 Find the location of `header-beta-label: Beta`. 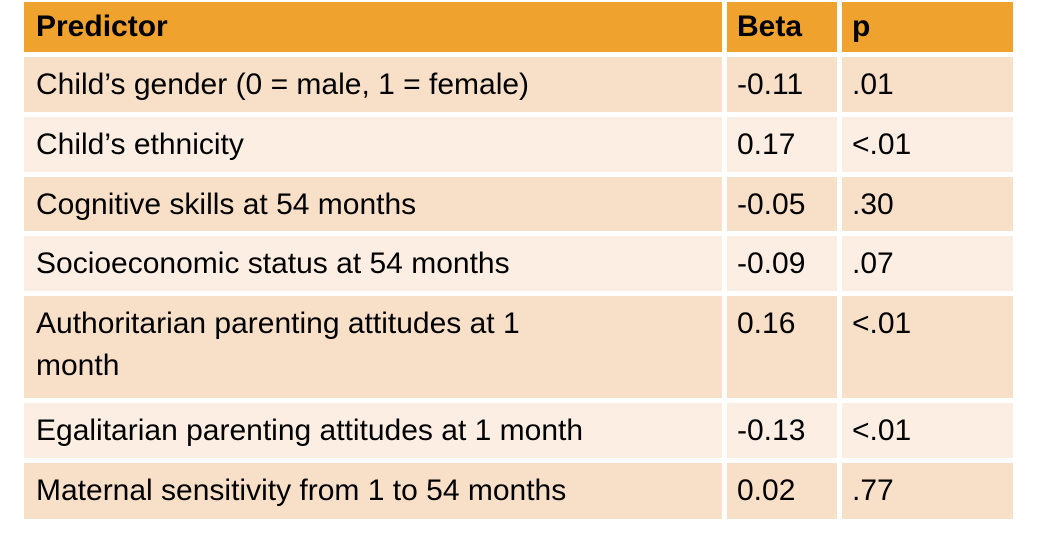

header-beta-label: Beta is located at coordinates (770, 26).